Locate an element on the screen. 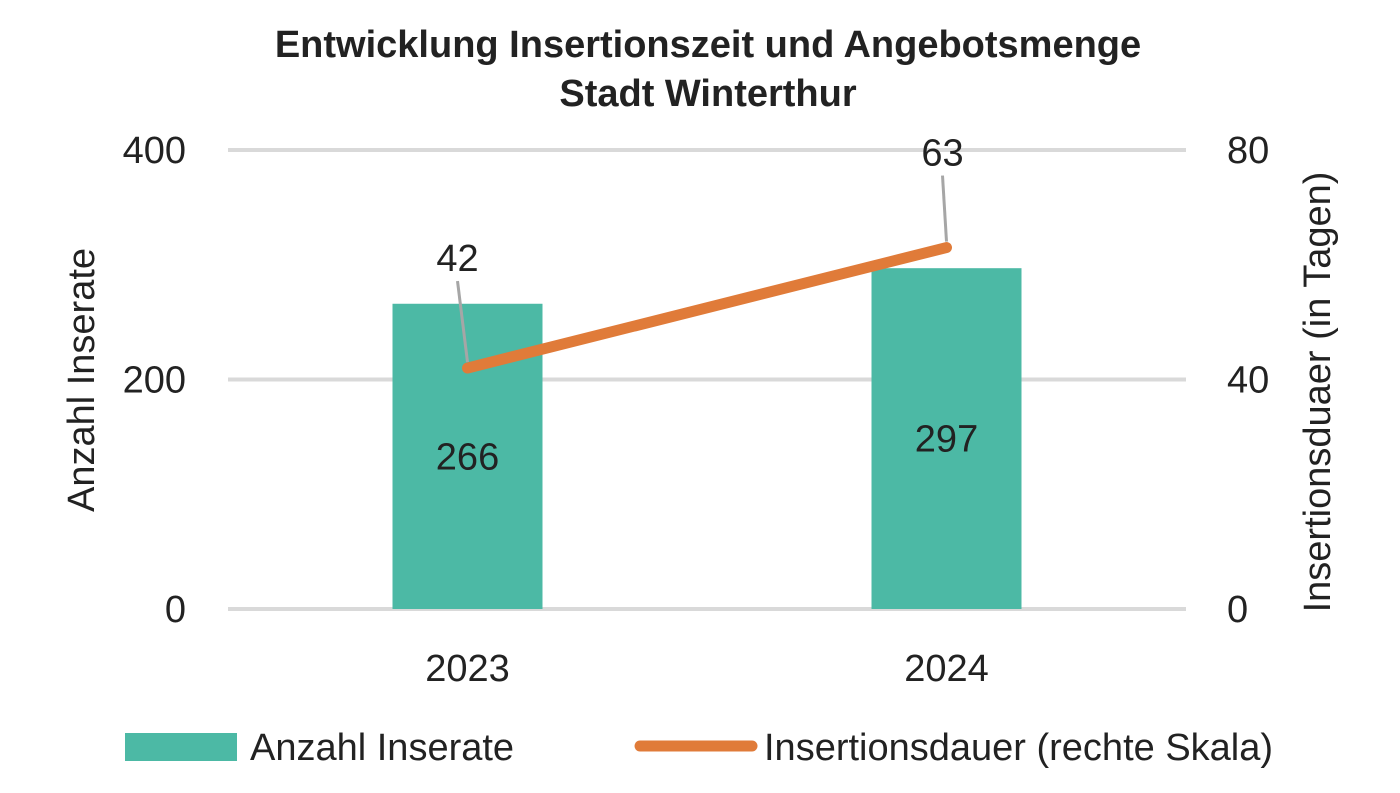 The width and height of the screenshot is (1400, 793). bar-value-label: 297 is located at coordinates (946, 440).